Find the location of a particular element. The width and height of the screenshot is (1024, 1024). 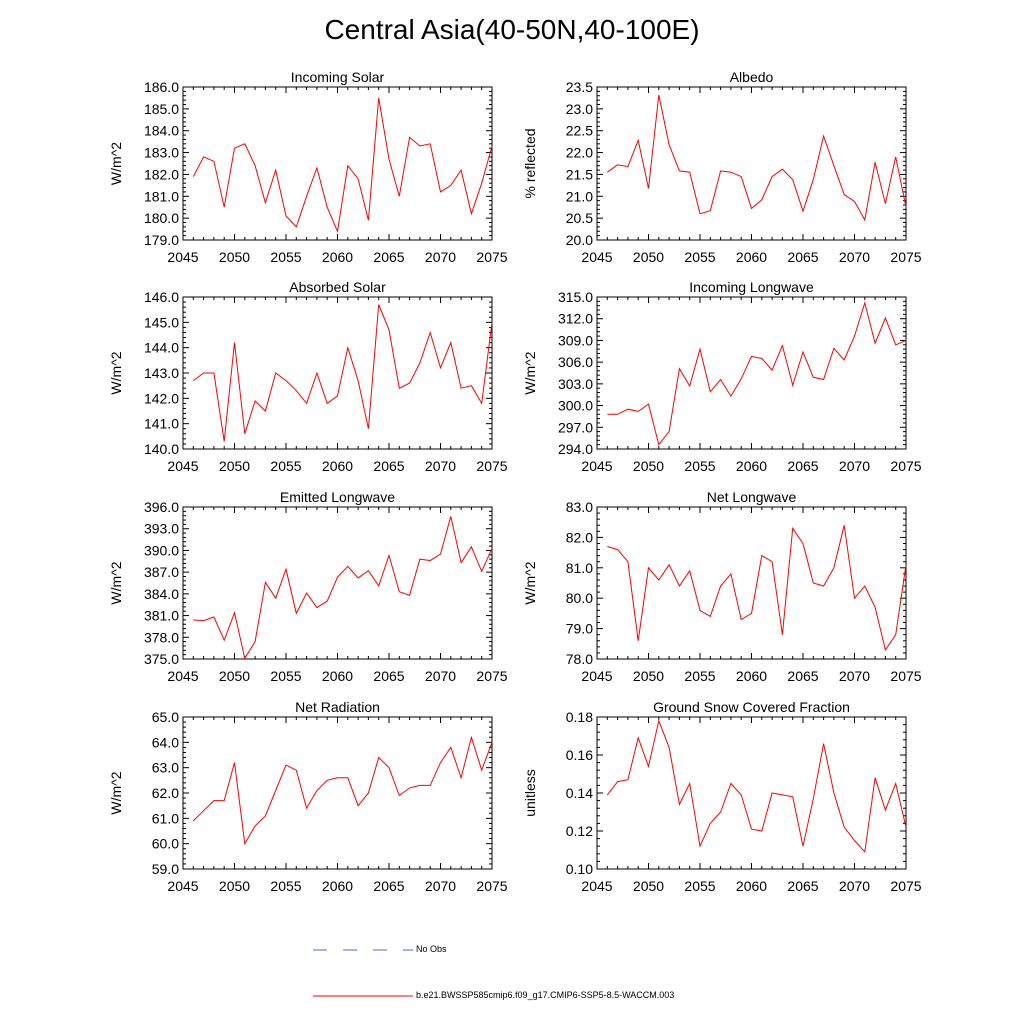

y-tick-label: 186.0 is located at coordinates (161, 87).